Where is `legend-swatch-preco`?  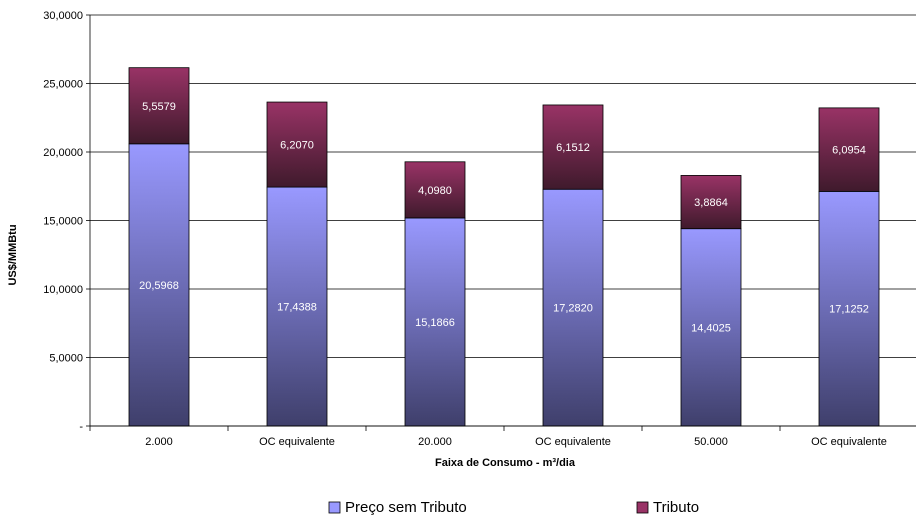 legend-swatch-preco is located at coordinates (334, 507).